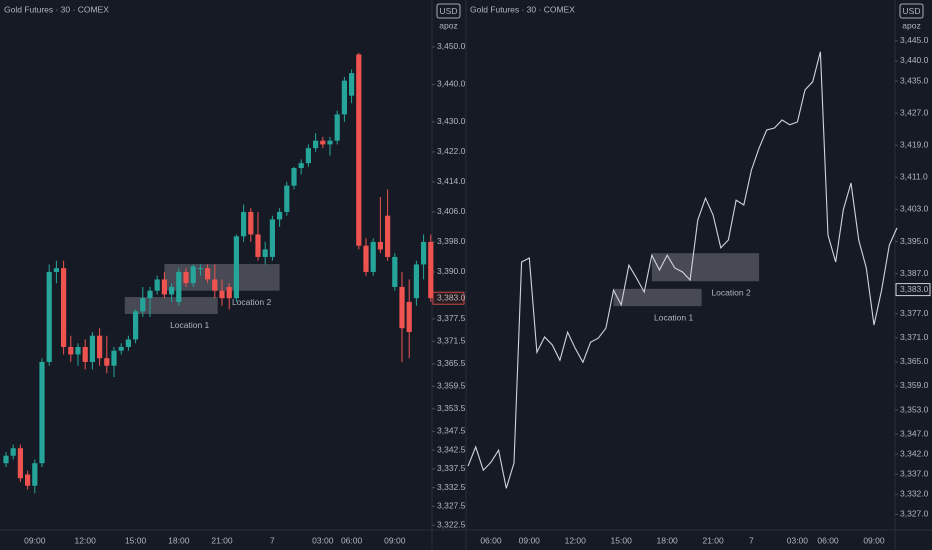 This screenshot has height=550, width=932. What do you see at coordinates (914, 494) in the screenshot?
I see `y-tick-label: 3,332.0` at bounding box center [914, 494].